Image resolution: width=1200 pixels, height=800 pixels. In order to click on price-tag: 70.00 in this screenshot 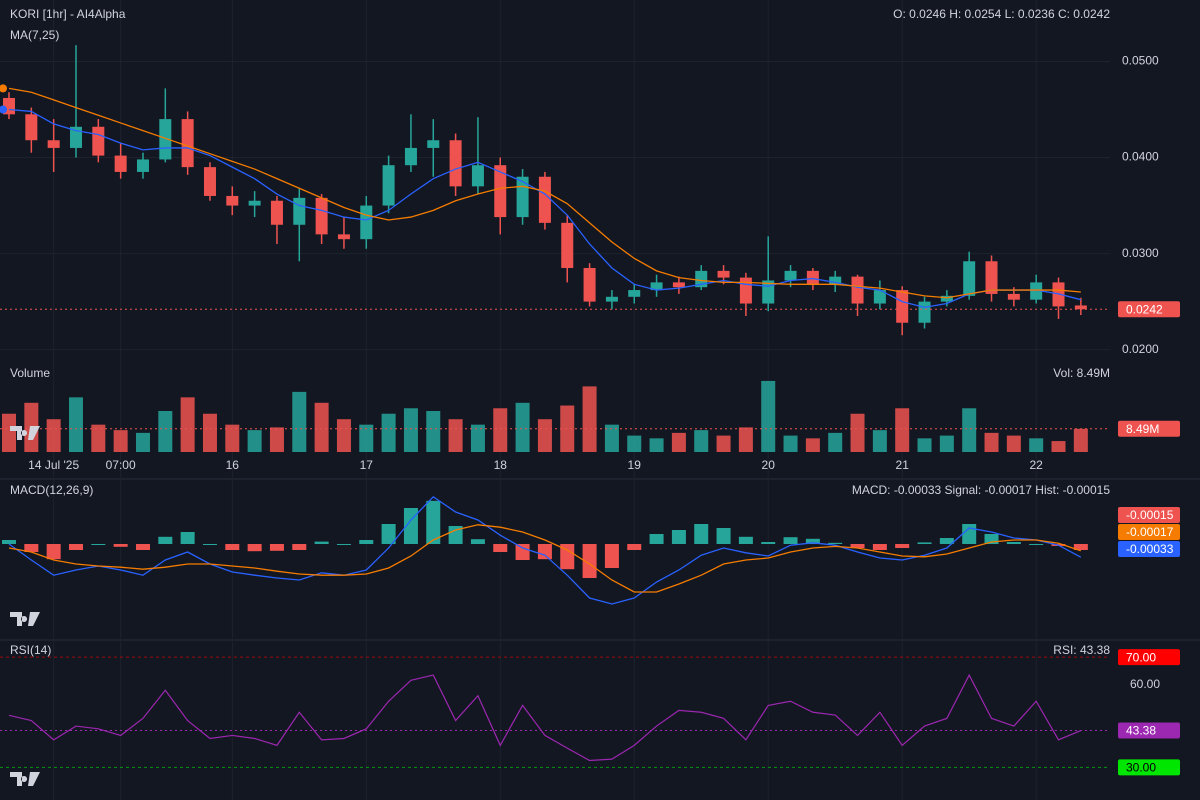, I will do `click(1141, 657)`.